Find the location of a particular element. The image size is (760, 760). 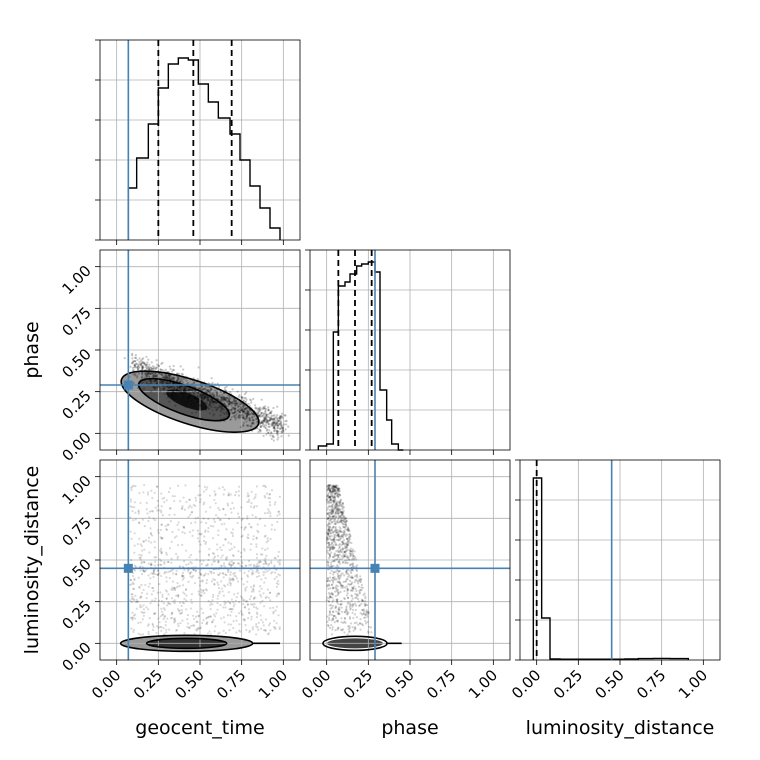

x-tick-label: 0.25 is located at coordinates (148, 684).